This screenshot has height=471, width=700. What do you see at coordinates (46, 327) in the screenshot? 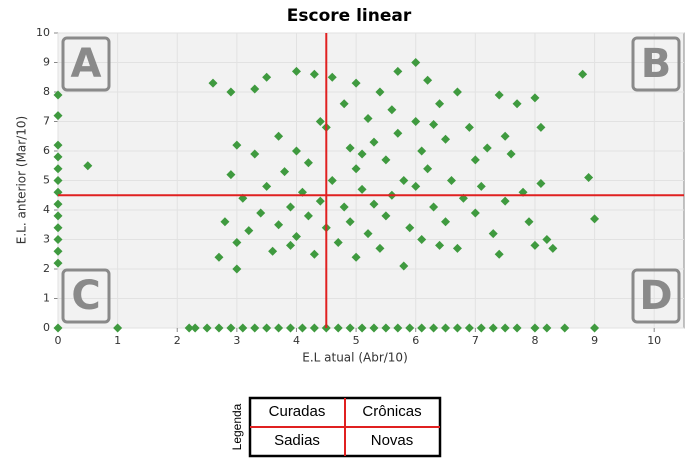
I see `y-tick-label: 0` at bounding box center [46, 327].